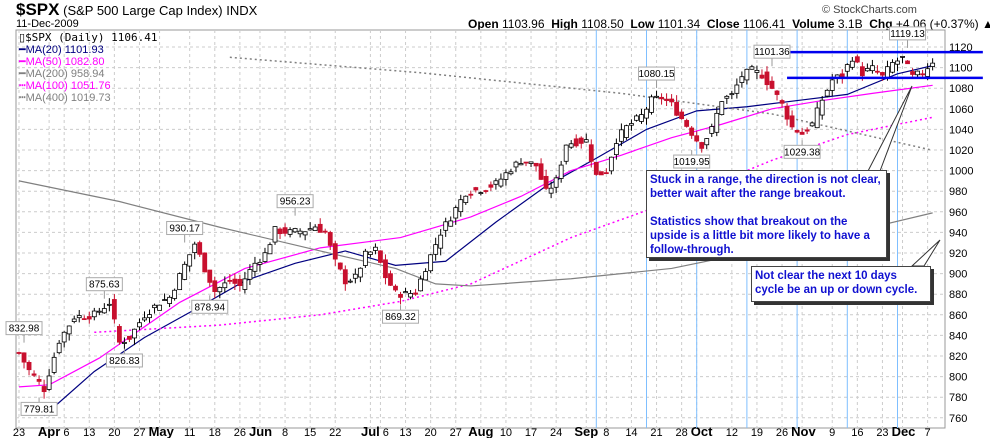 Image resolution: width=990 pixels, height=438 pixels. What do you see at coordinates (22, 38) in the screenshot?
I see `candle-icon: ▯` at bounding box center [22, 38].